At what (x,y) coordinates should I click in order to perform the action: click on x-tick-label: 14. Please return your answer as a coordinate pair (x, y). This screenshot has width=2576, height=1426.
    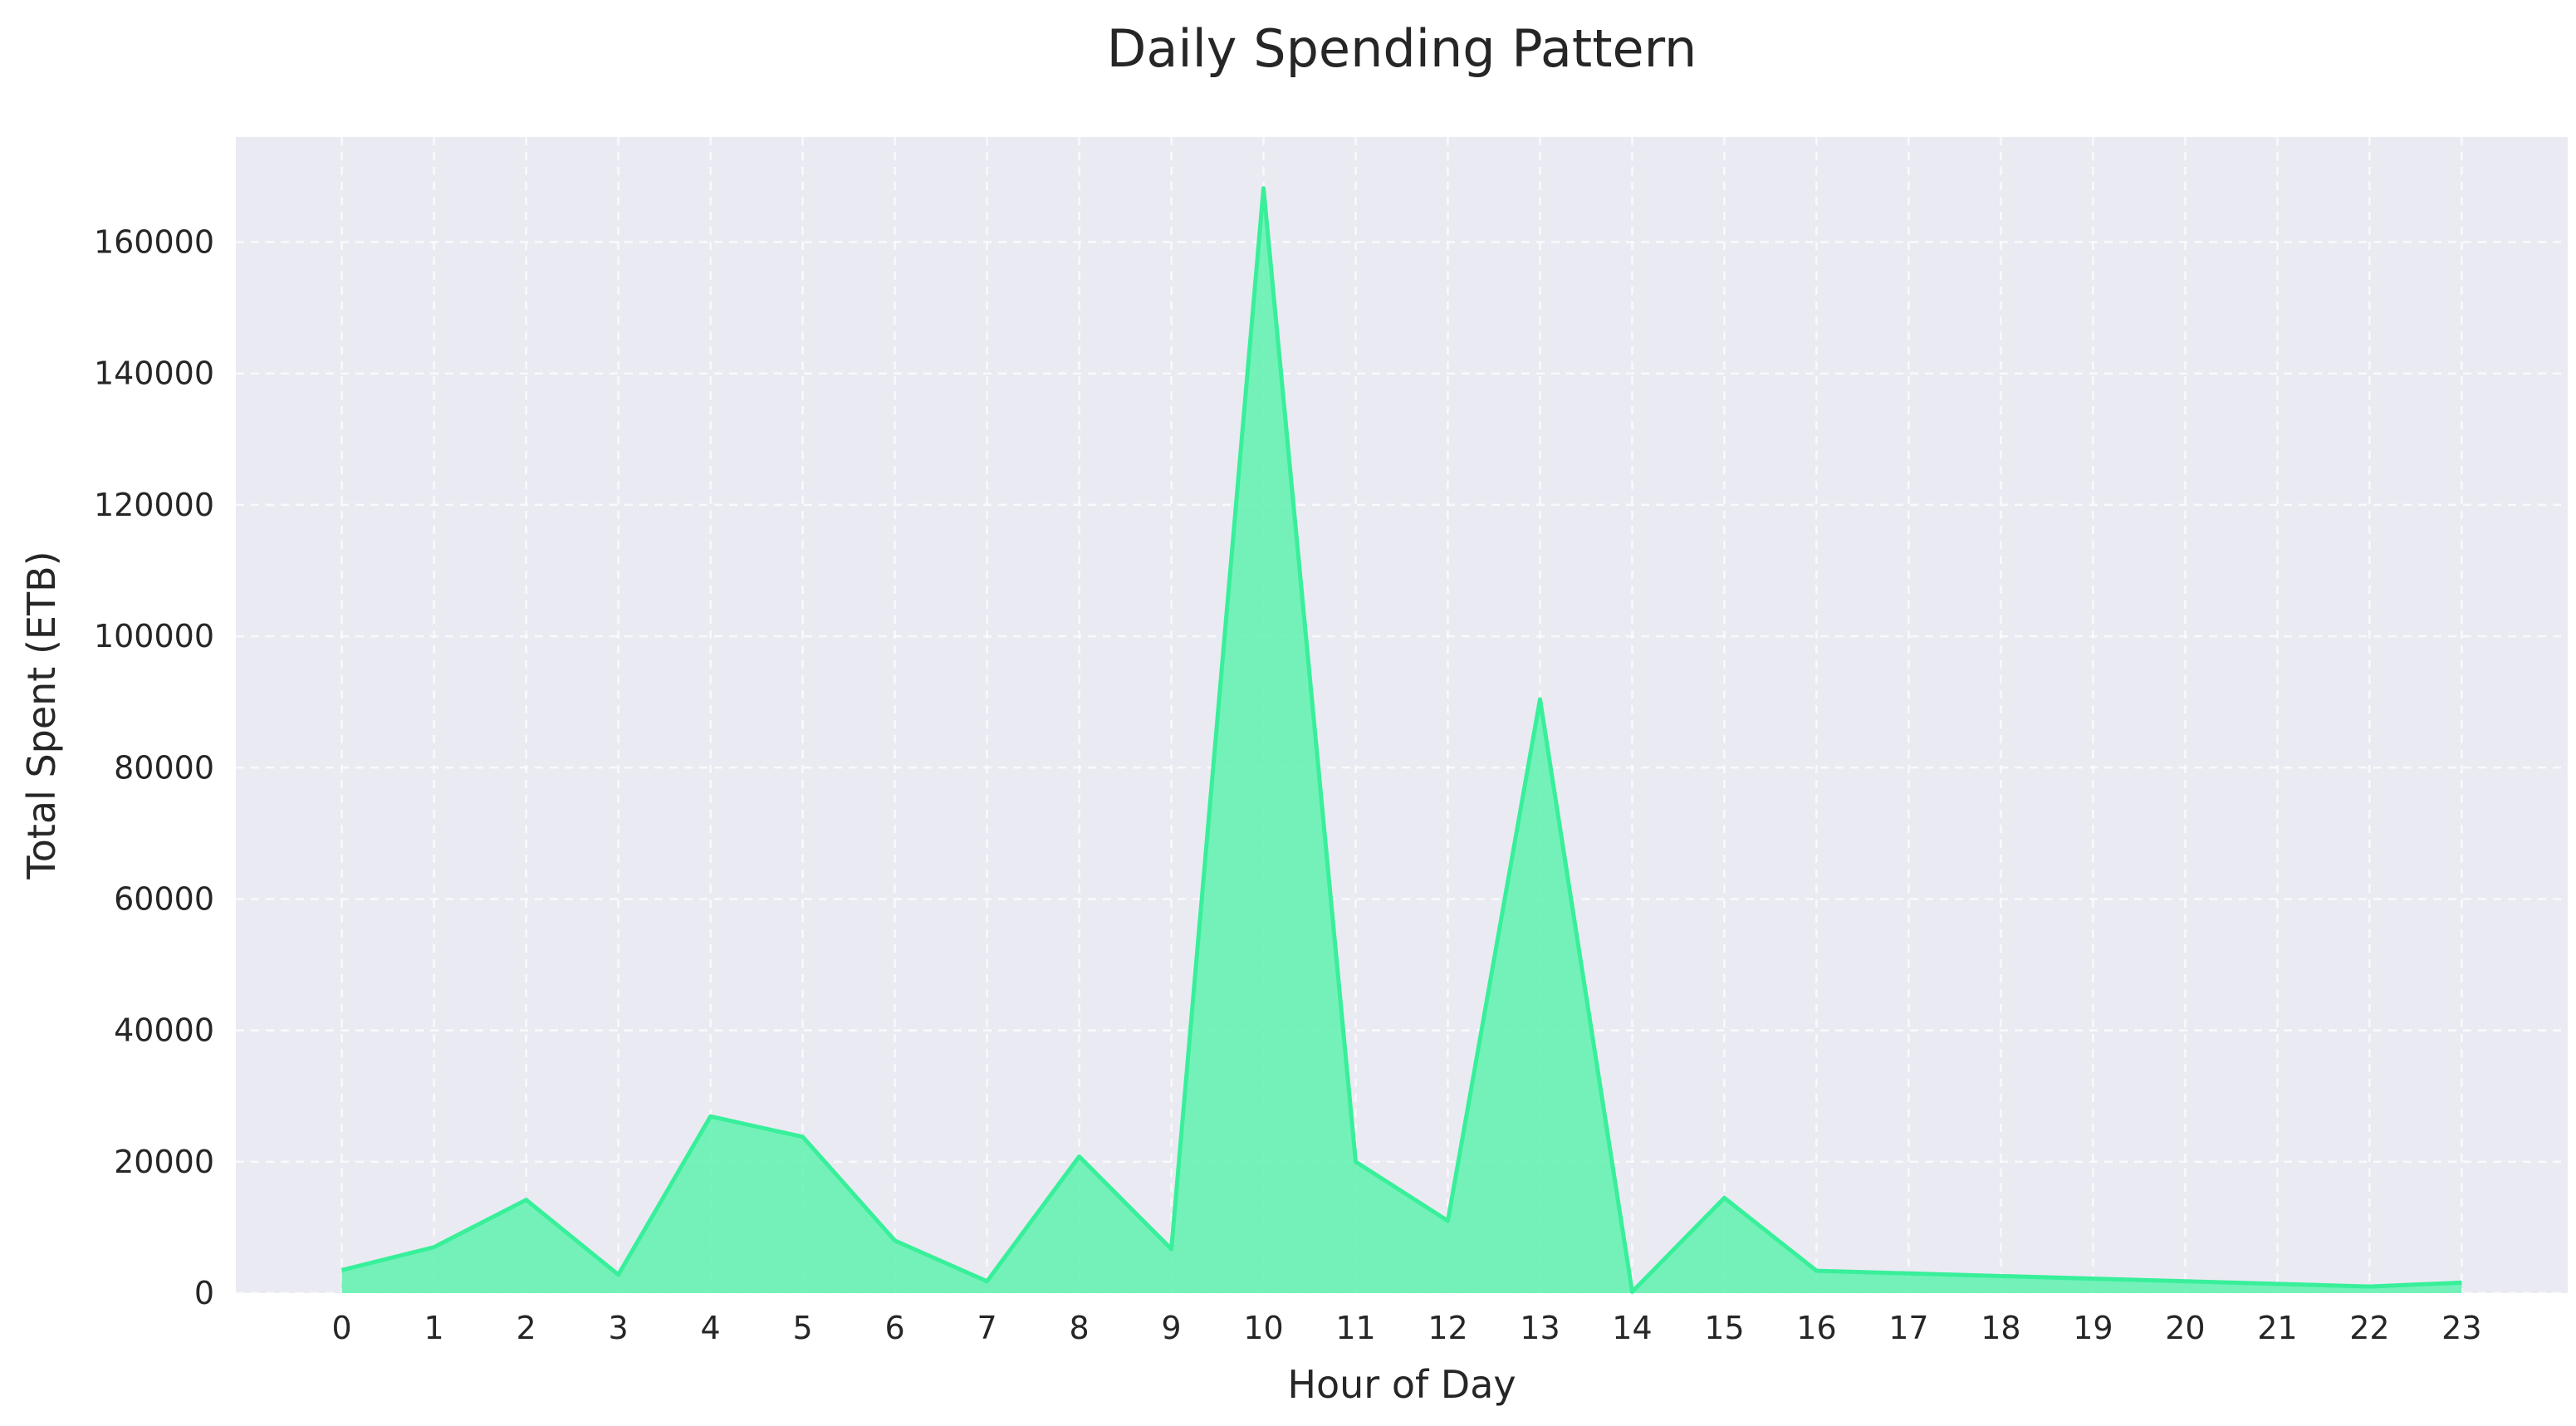
    Looking at the image, I should click on (1632, 1328).